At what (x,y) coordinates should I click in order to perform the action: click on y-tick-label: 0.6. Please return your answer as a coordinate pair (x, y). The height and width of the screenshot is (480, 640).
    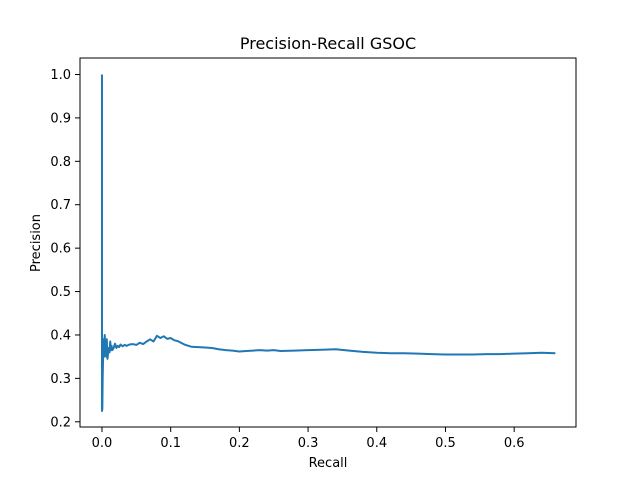
    Looking at the image, I should click on (60, 249).